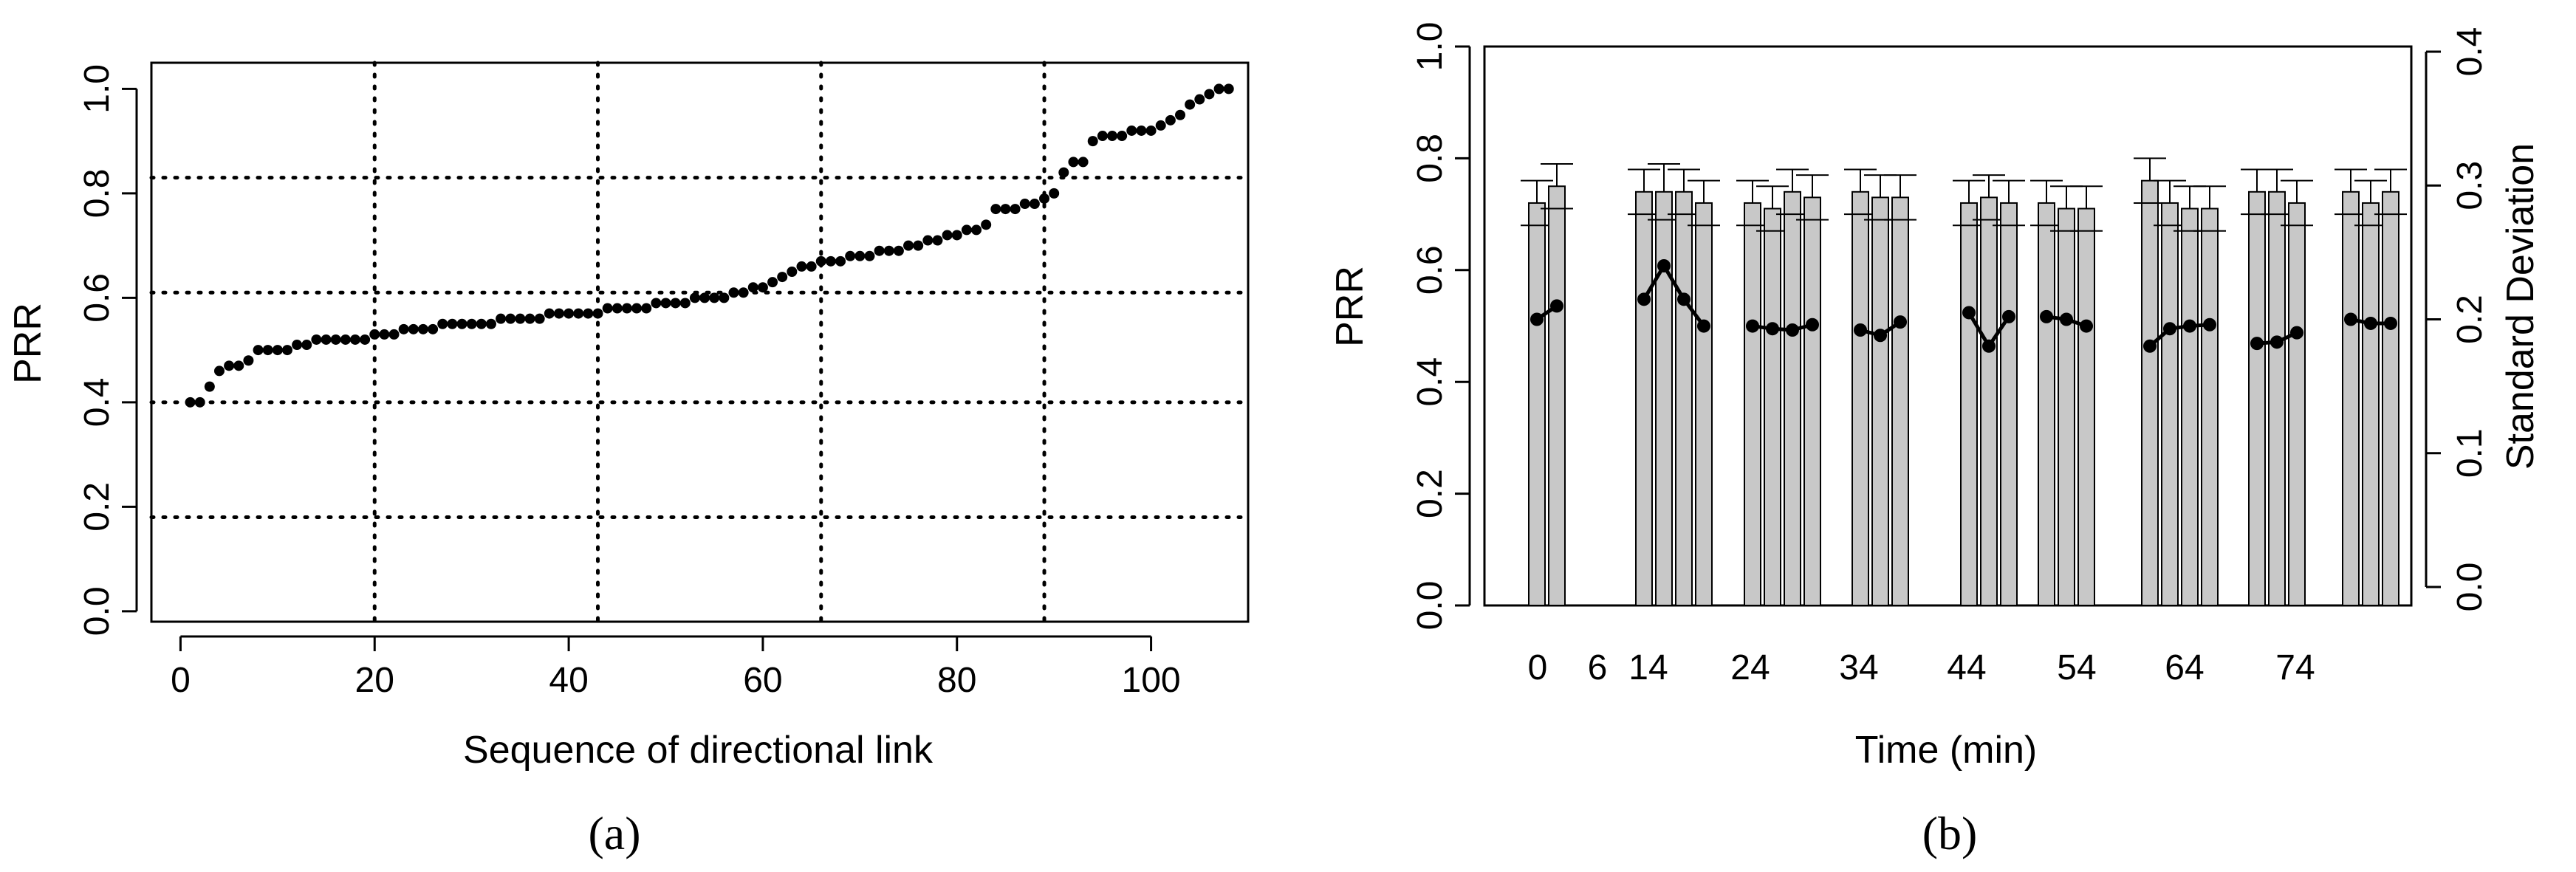 The height and width of the screenshot is (872, 2576). I want to click on panel-b-y-tick-label: 1.0, so click(1430, 47).